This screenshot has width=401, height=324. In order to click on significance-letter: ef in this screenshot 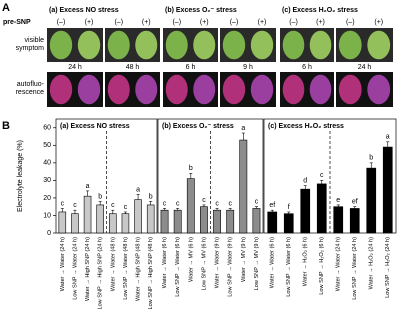, I will do `click(355, 202)`.